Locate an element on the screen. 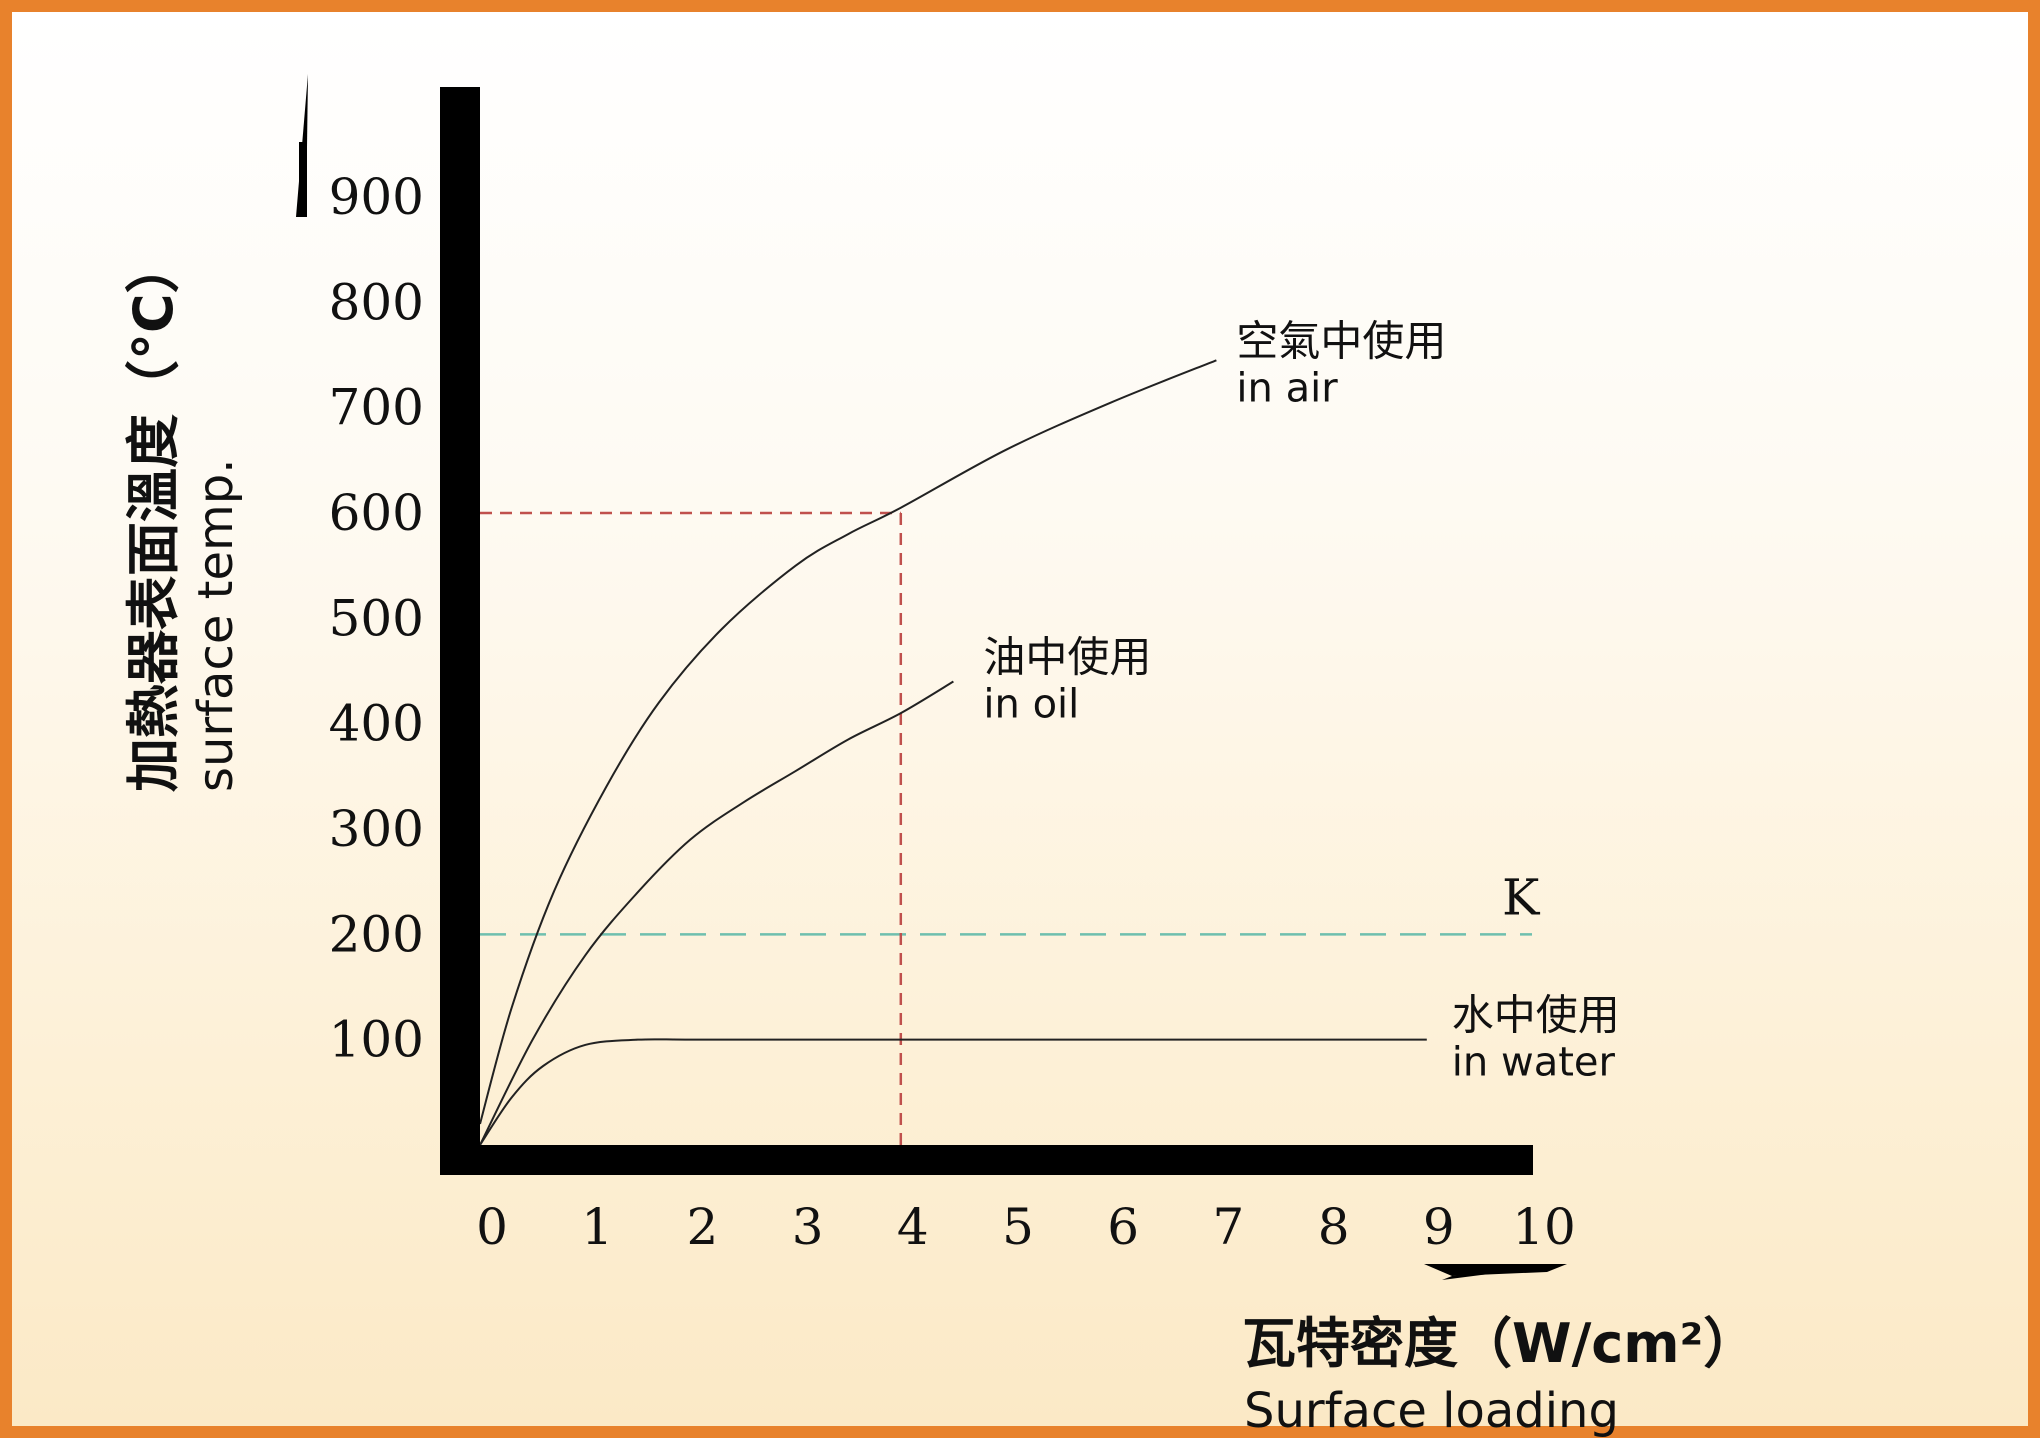  x-tick-label: 6 is located at coordinates (1123, 1227).